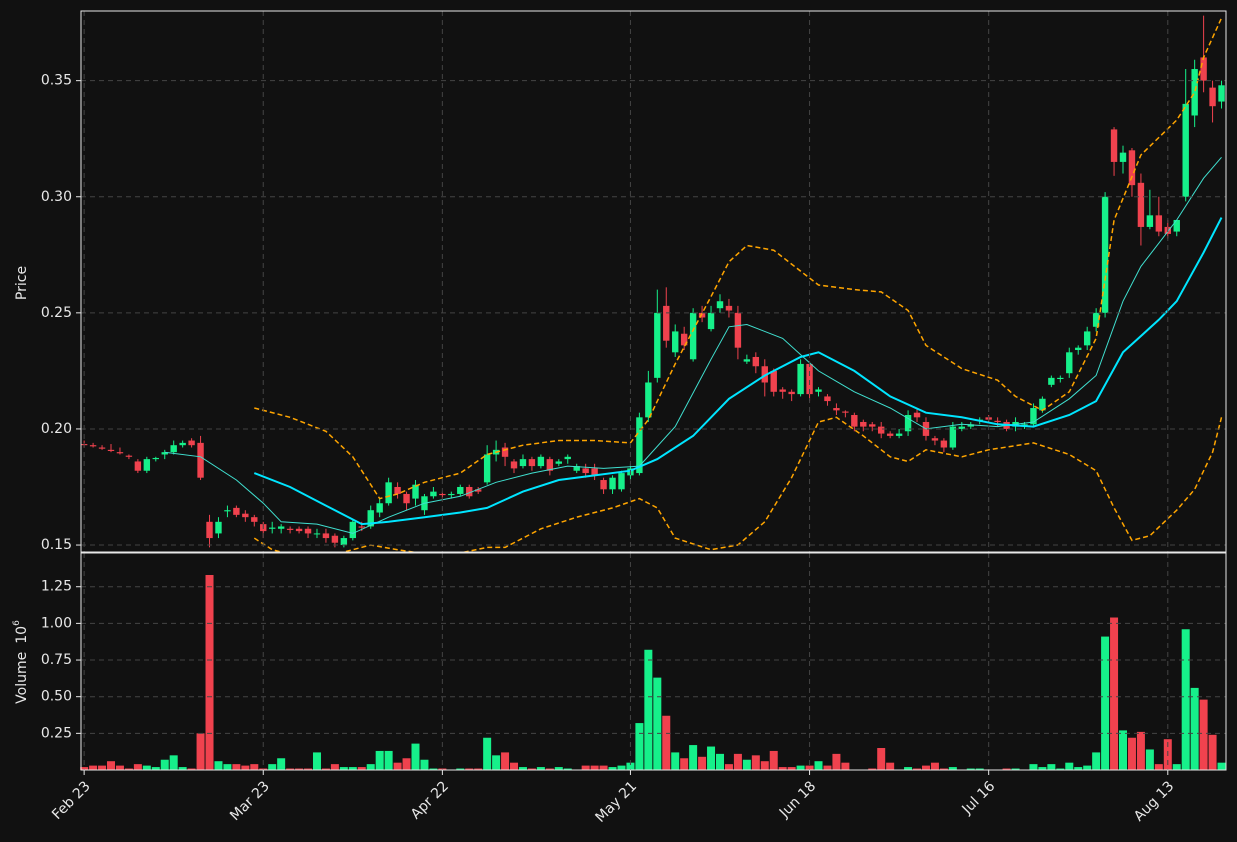 The height and width of the screenshot is (842, 1237). What do you see at coordinates (56, 197) in the screenshot?
I see `y-tick-label: 0.30` at bounding box center [56, 197].